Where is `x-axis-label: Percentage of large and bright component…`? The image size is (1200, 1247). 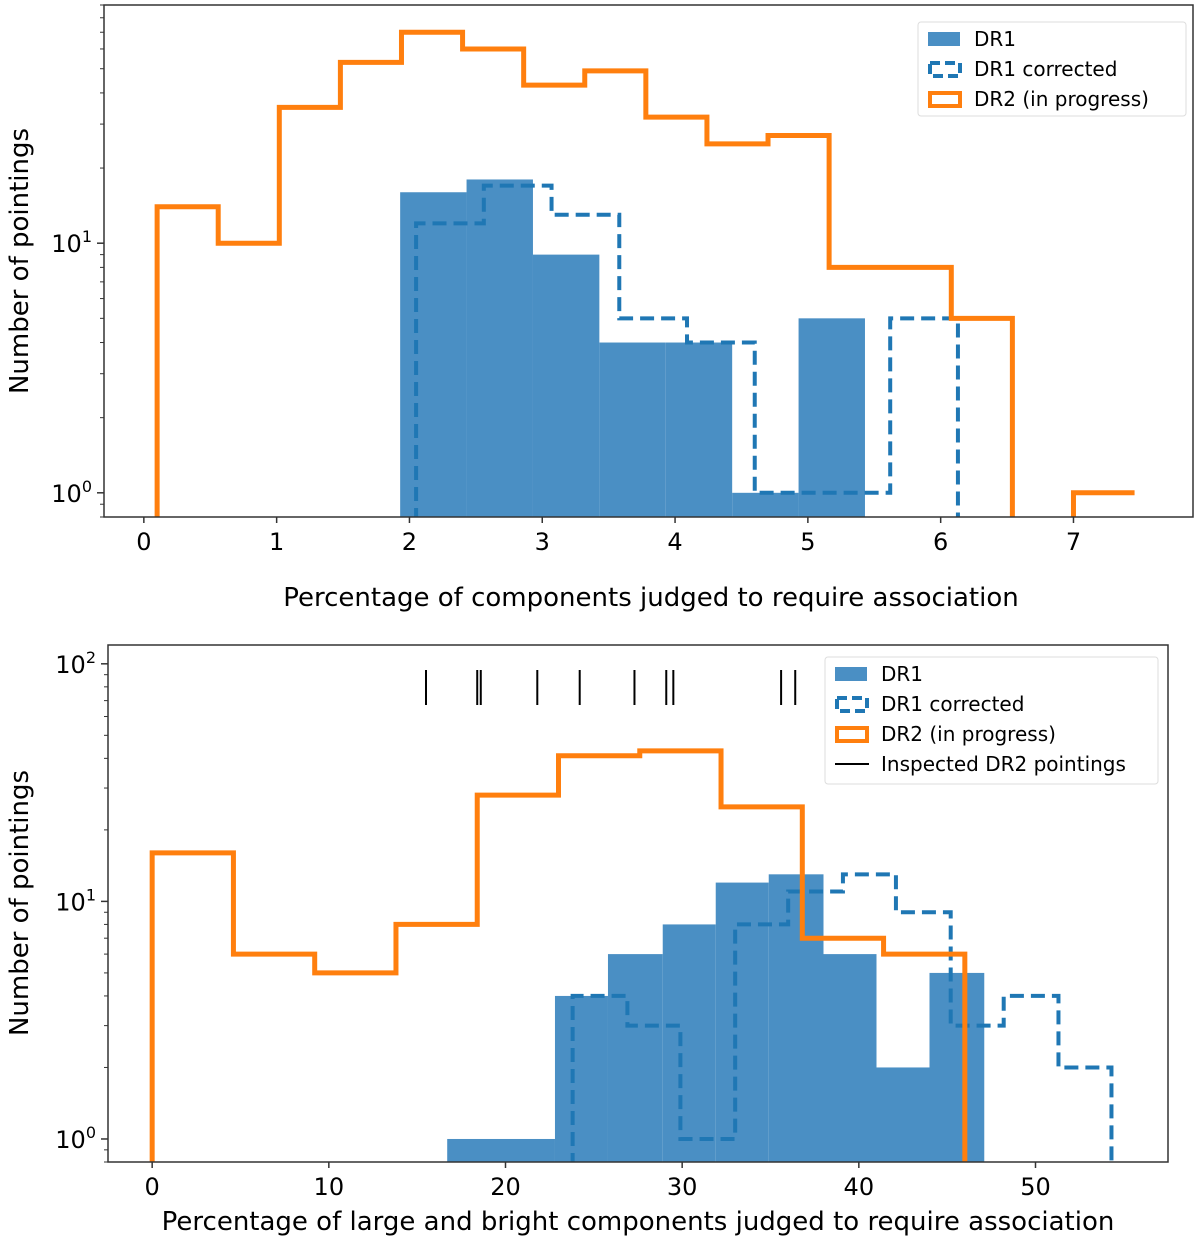 x-axis-label: Percentage of large and bright component… is located at coordinates (638, 1222).